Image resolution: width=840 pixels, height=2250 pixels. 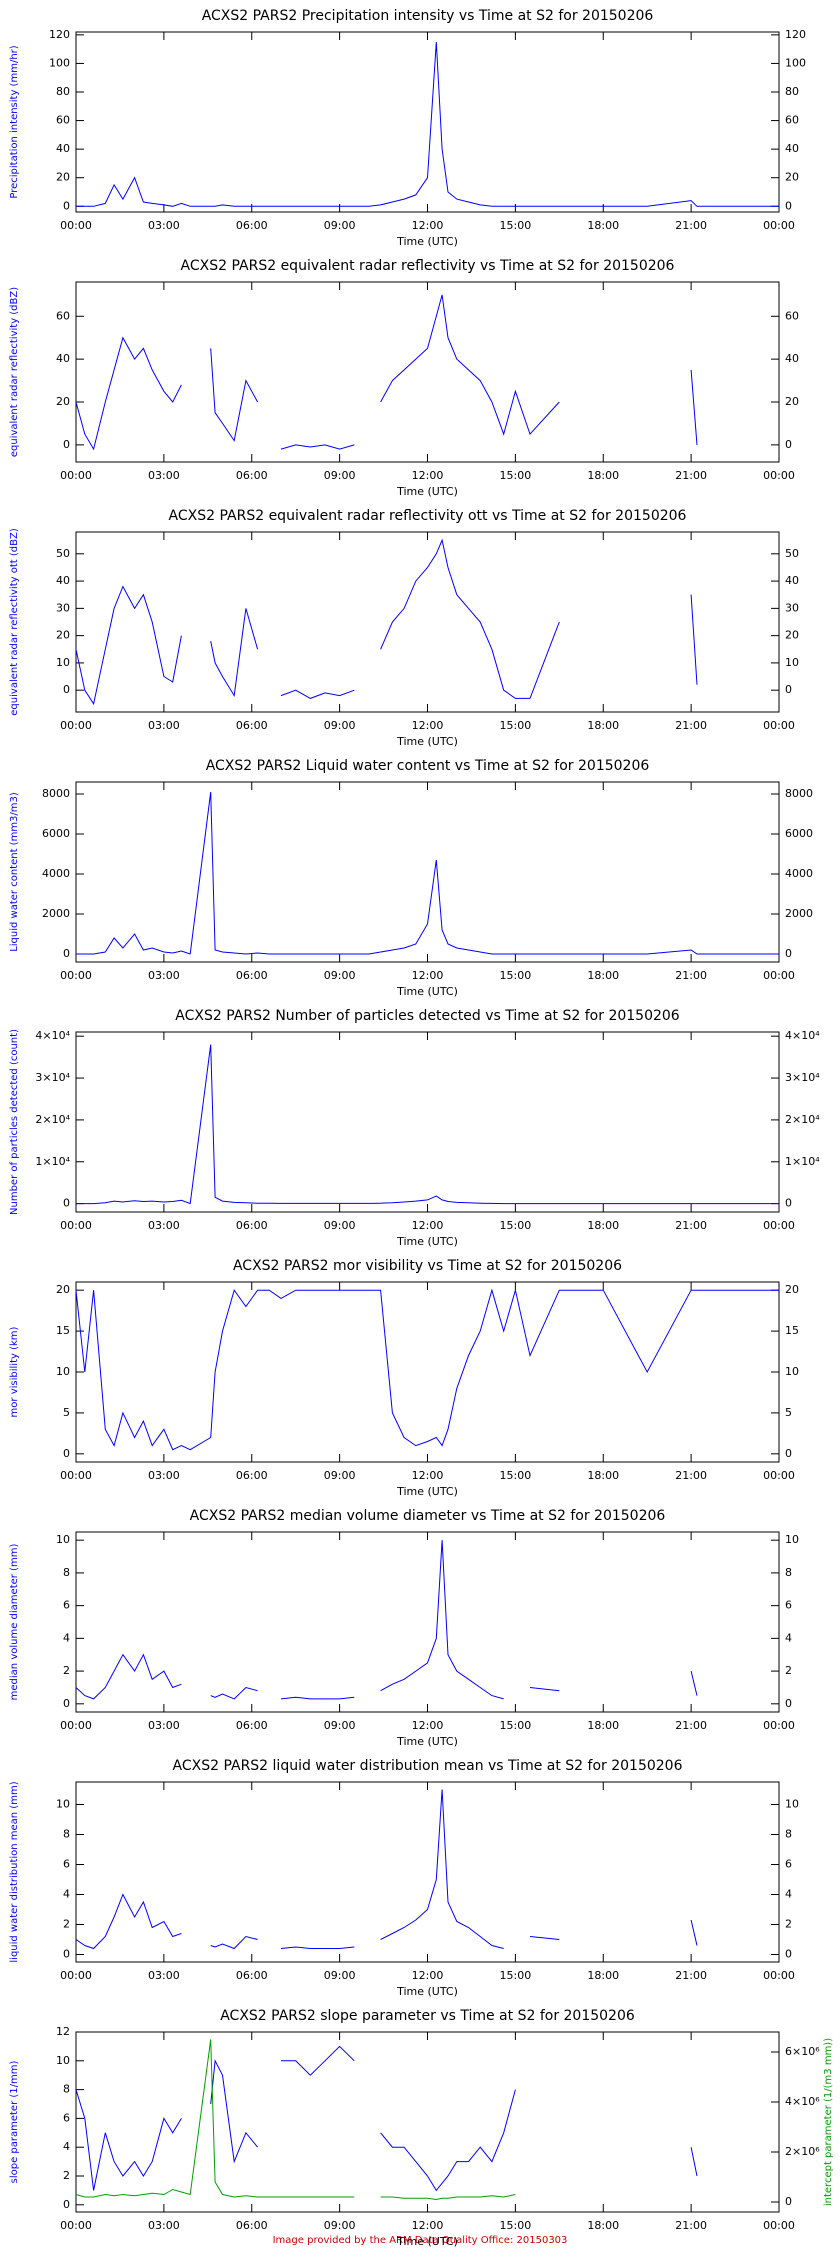 What do you see at coordinates (14, 2122) in the screenshot?
I see `y-axis-label: slope parameter (1/mm)` at bounding box center [14, 2122].